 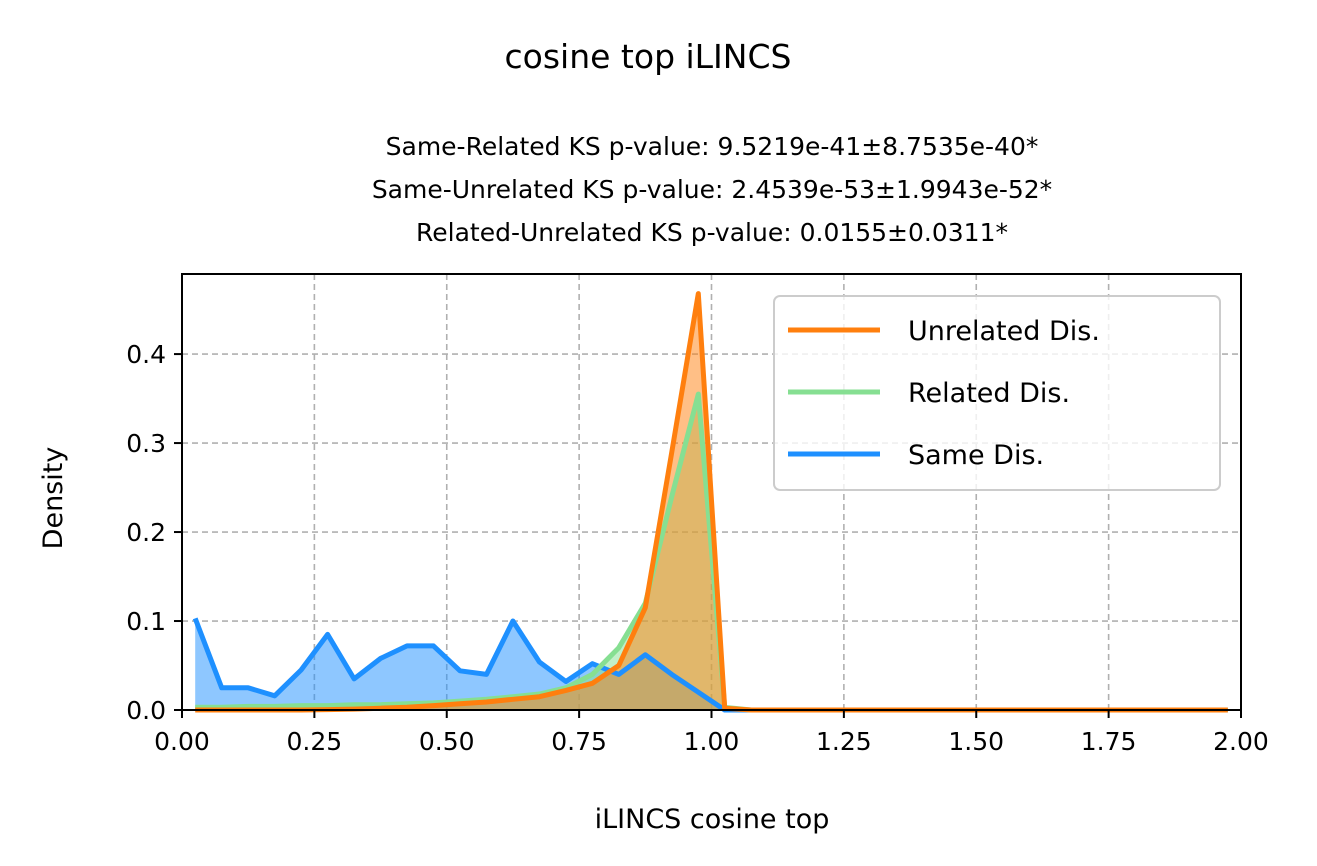 What do you see at coordinates (712, 819) in the screenshot?
I see `x-axis-label: iLINCS cosine top` at bounding box center [712, 819].